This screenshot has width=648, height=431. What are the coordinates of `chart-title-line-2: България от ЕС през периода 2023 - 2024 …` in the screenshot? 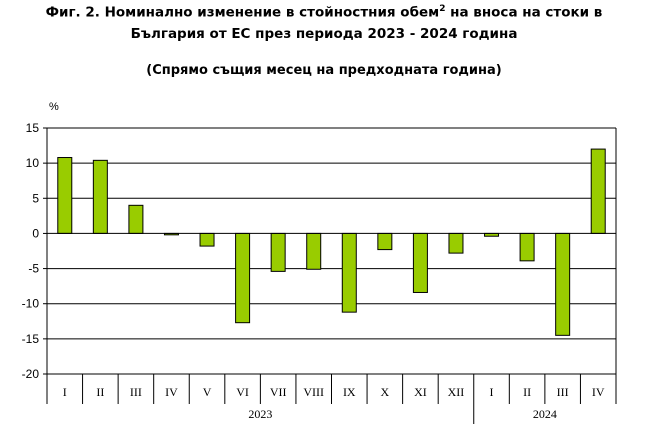 It's located at (324, 34).